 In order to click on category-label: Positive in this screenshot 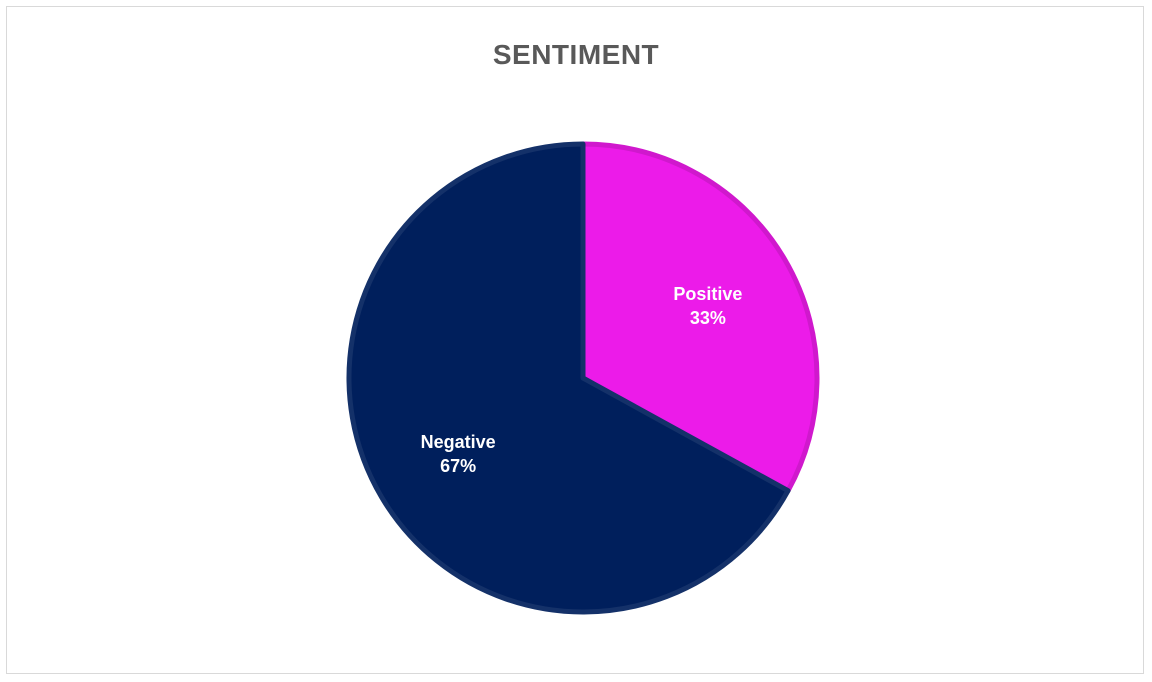, I will do `click(707, 294)`.